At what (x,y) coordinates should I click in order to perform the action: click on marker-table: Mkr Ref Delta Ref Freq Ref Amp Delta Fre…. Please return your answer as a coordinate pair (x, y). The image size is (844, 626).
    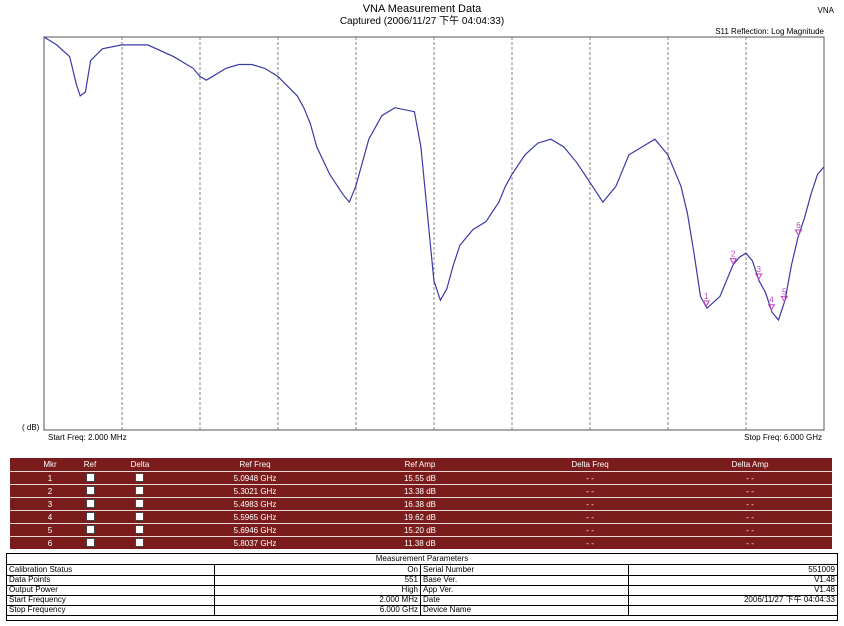
    Looking at the image, I should click on (421, 503).